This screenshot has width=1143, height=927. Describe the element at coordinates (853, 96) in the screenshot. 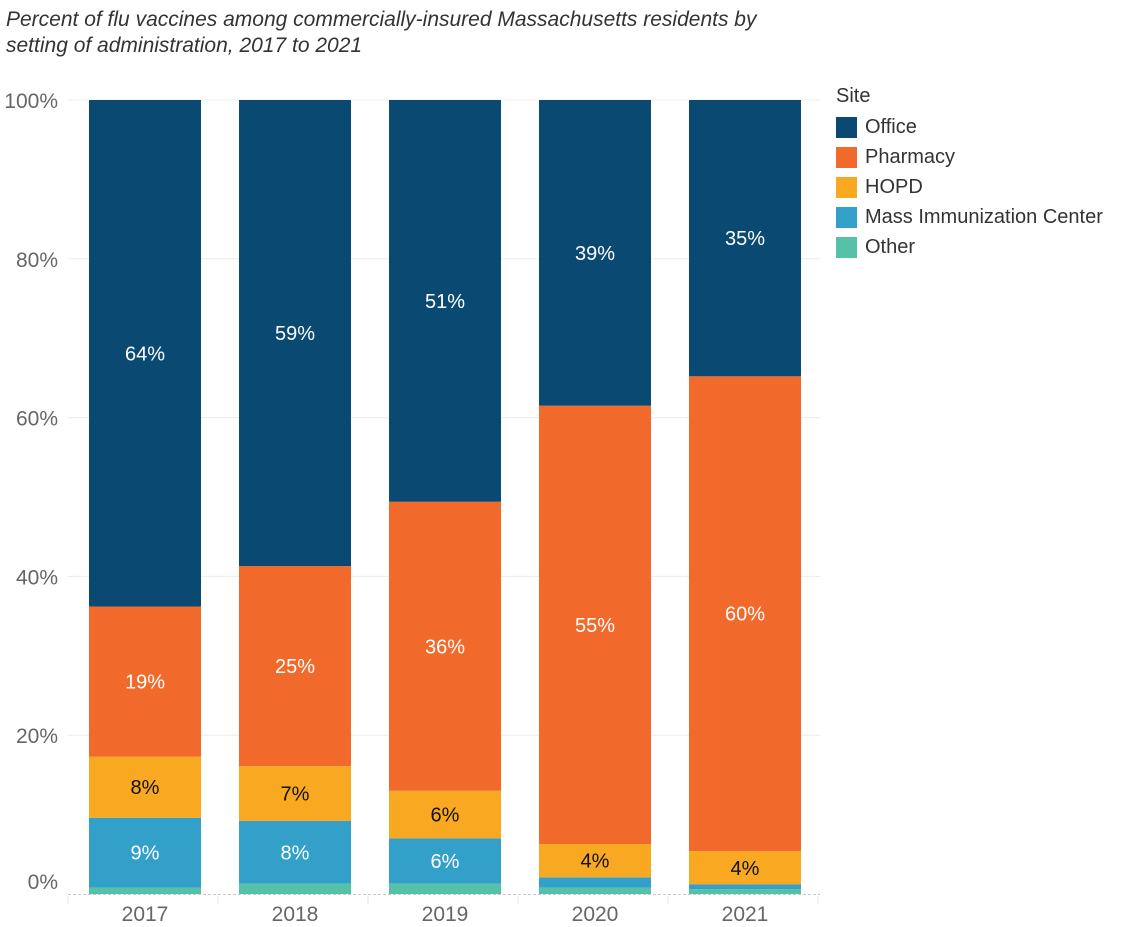

I see `legend-title: Site` at that location.